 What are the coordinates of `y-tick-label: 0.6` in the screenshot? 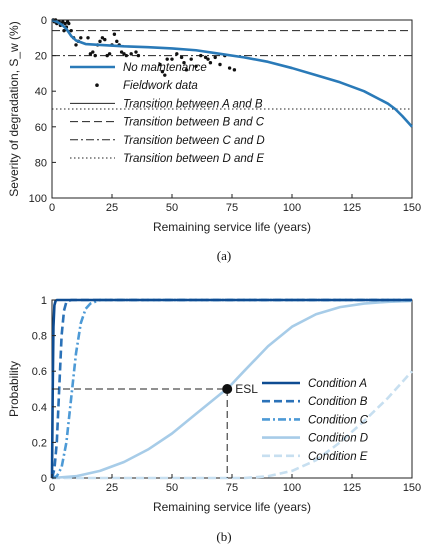 It's located at (39, 372).